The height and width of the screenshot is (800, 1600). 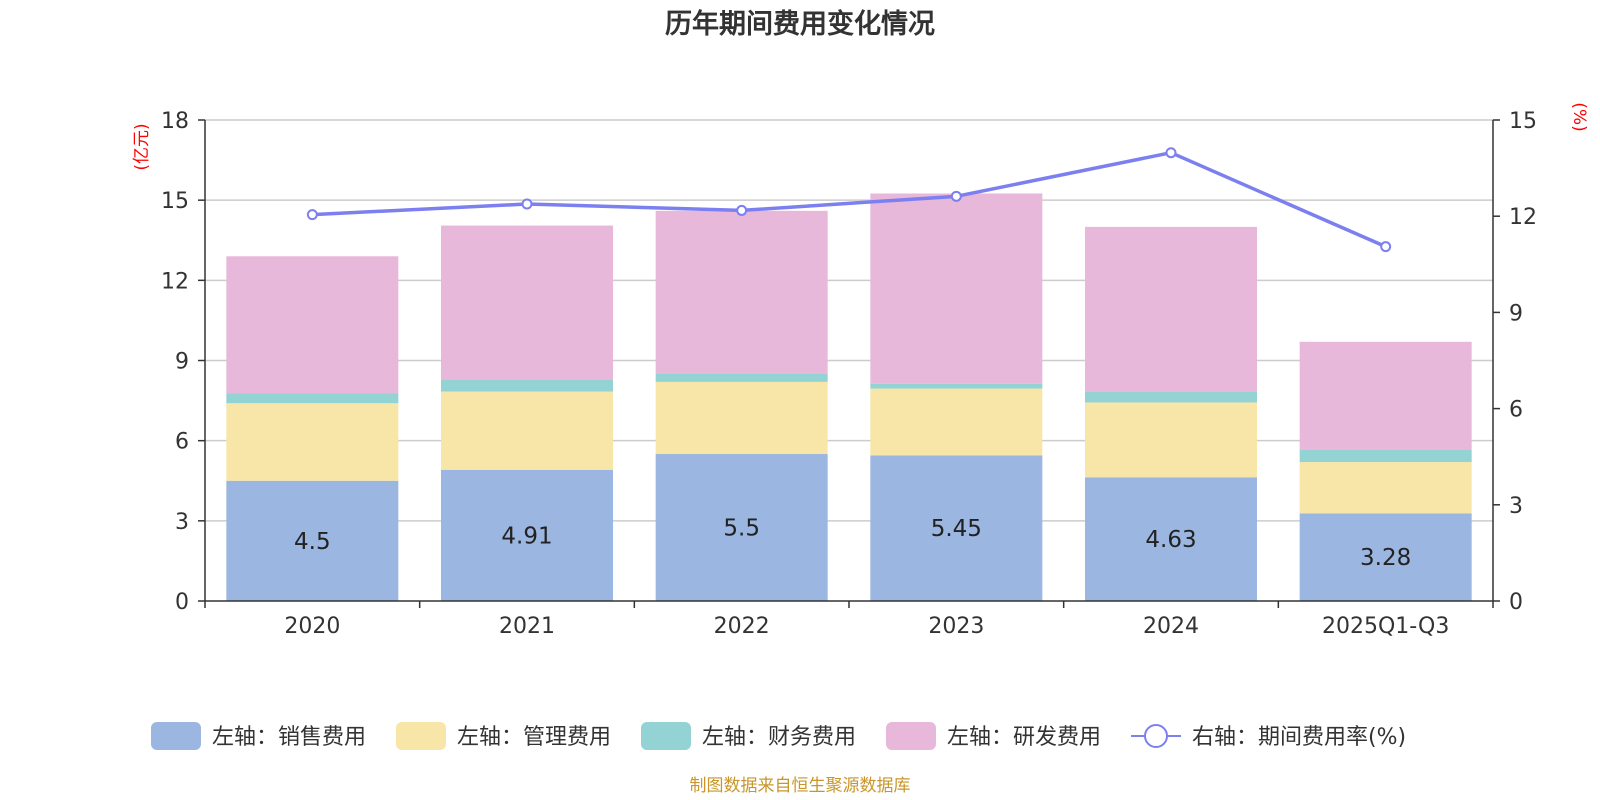 What do you see at coordinates (312, 626) in the screenshot?
I see `x-tick-label: 2020` at bounding box center [312, 626].